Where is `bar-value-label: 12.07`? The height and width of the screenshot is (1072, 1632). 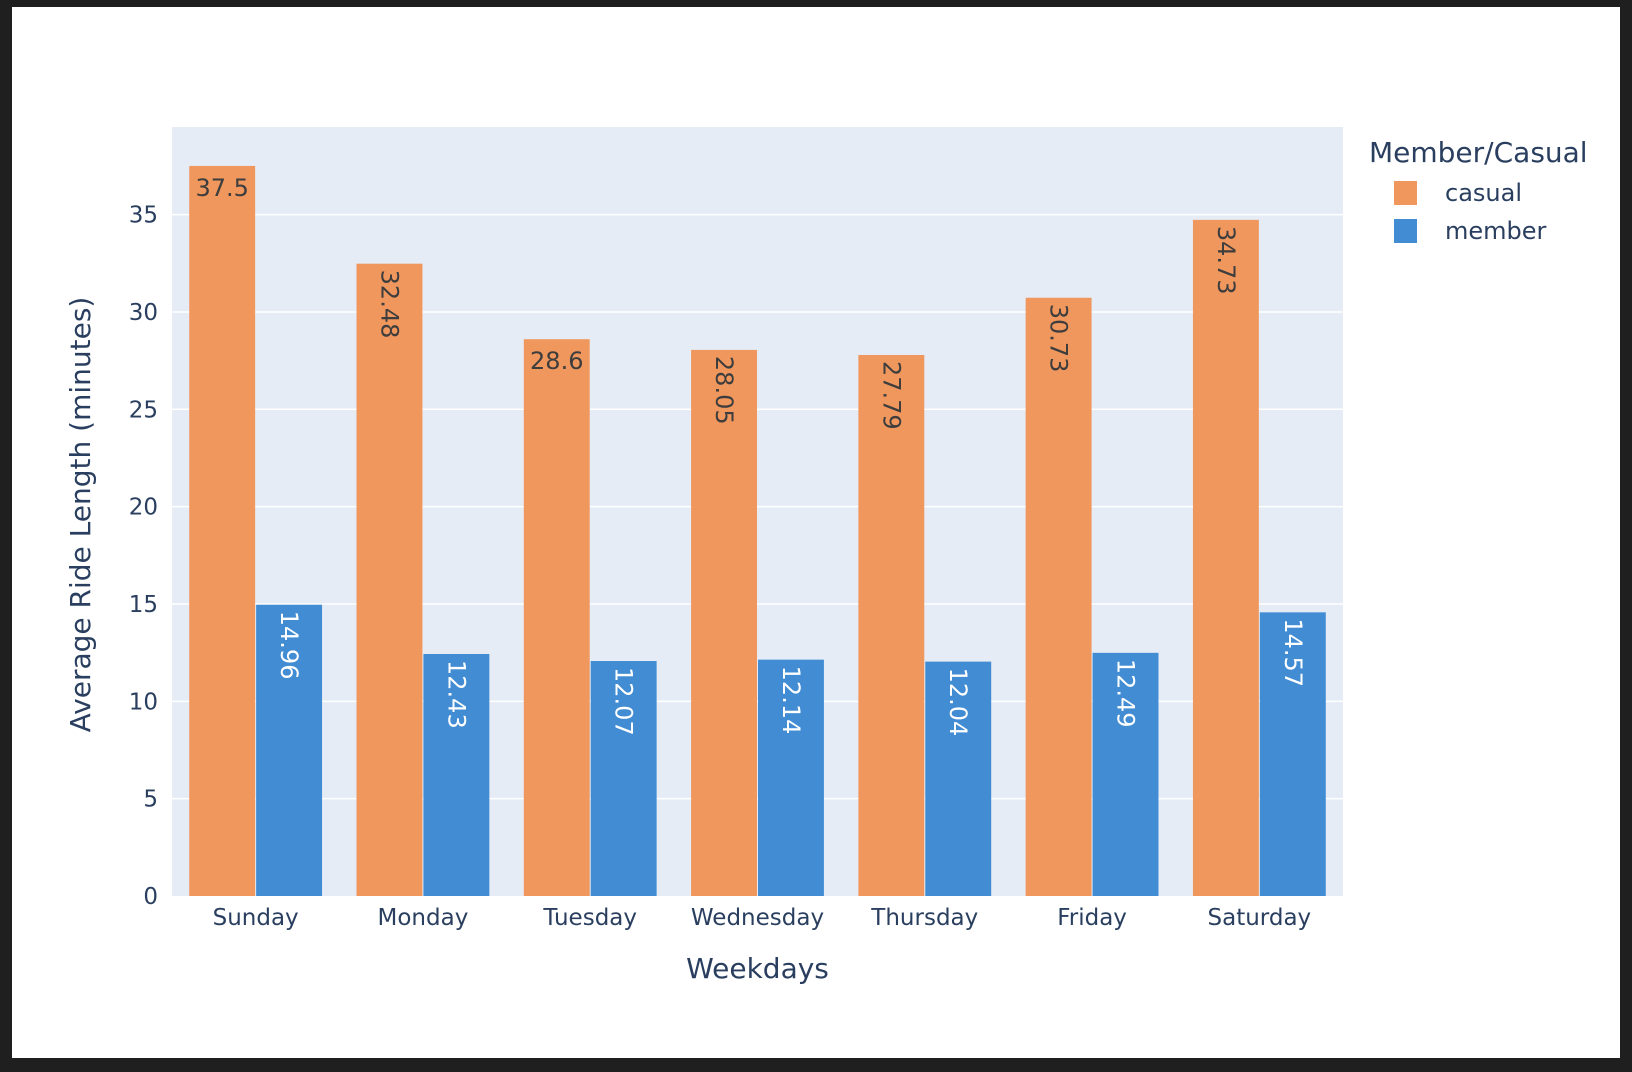
bar-value-label: 12.07 is located at coordinates (624, 701).